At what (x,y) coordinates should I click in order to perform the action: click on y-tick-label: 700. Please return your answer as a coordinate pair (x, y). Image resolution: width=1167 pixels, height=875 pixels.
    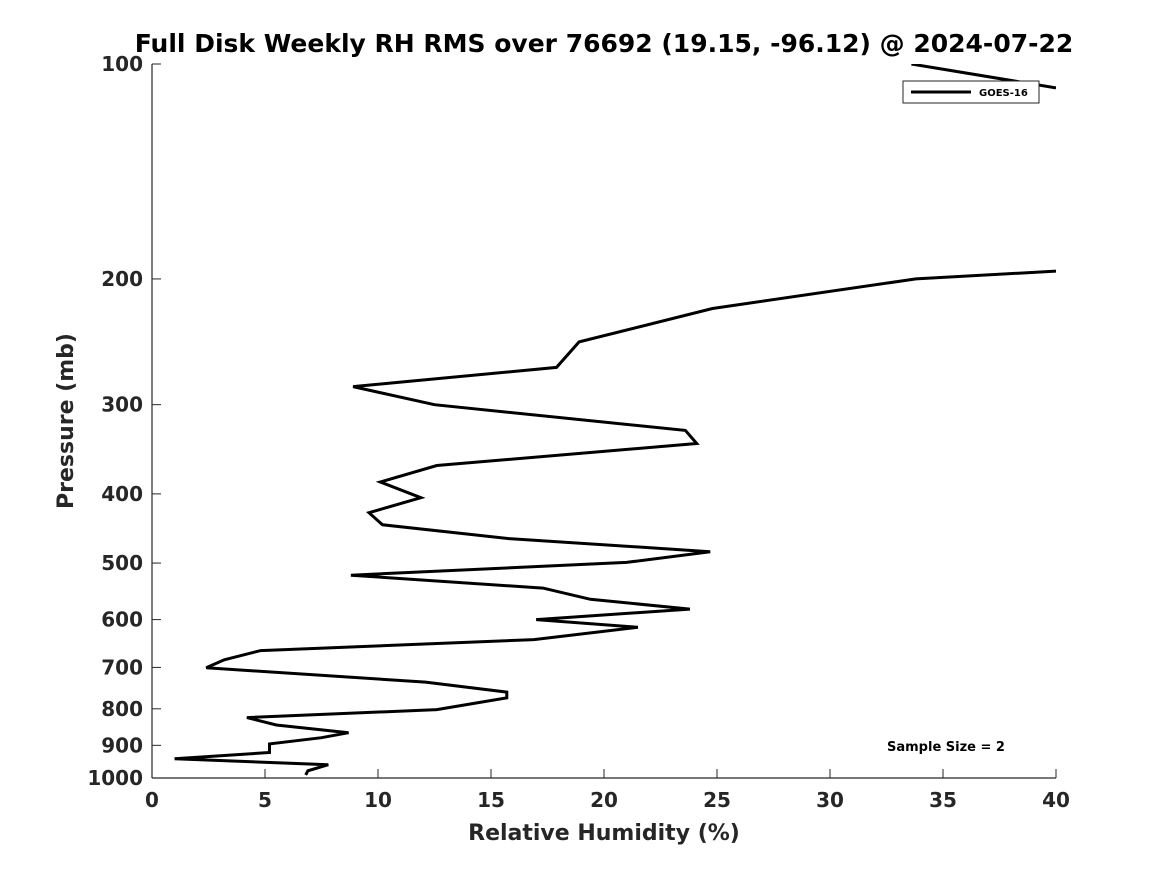
    Looking at the image, I should click on (122, 667).